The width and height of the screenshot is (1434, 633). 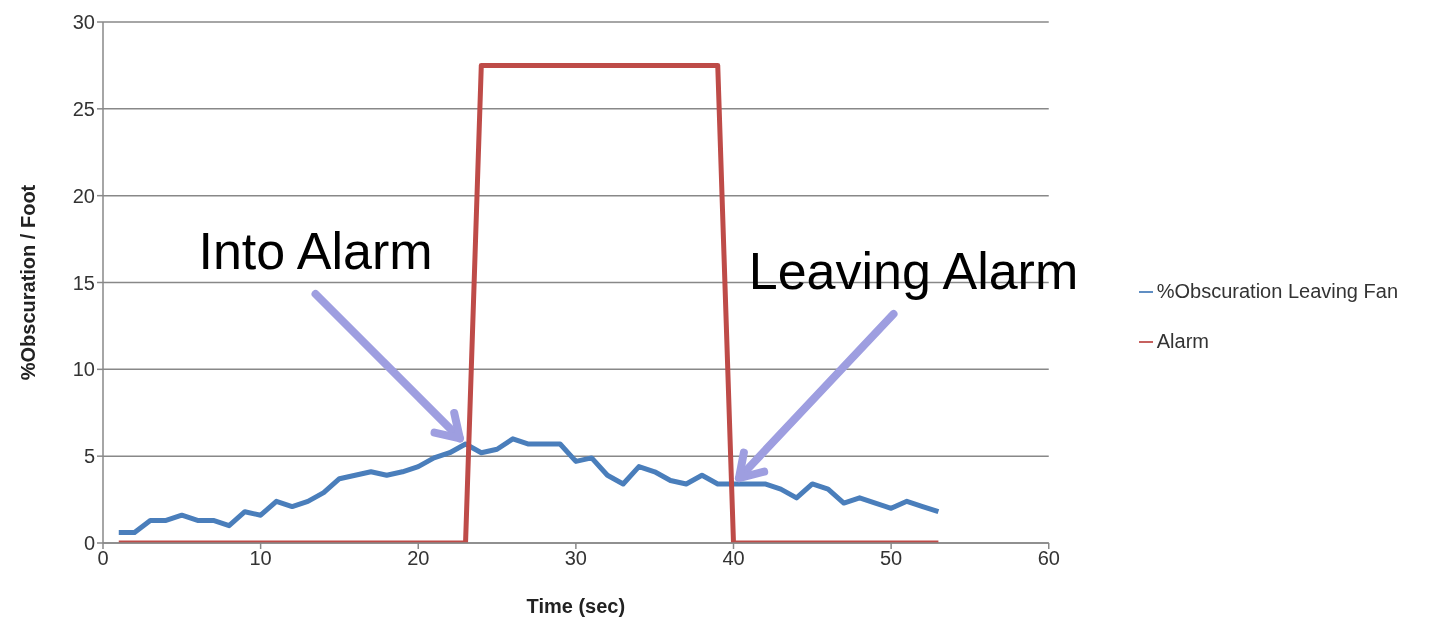 I want to click on y-tick-label: 30, so click(x=83, y=22).